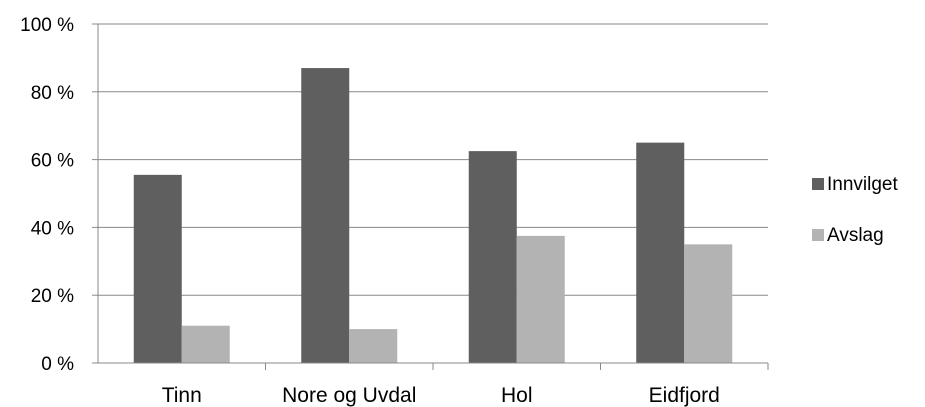  I want to click on y-tick-label: 80 %, so click(52, 93).